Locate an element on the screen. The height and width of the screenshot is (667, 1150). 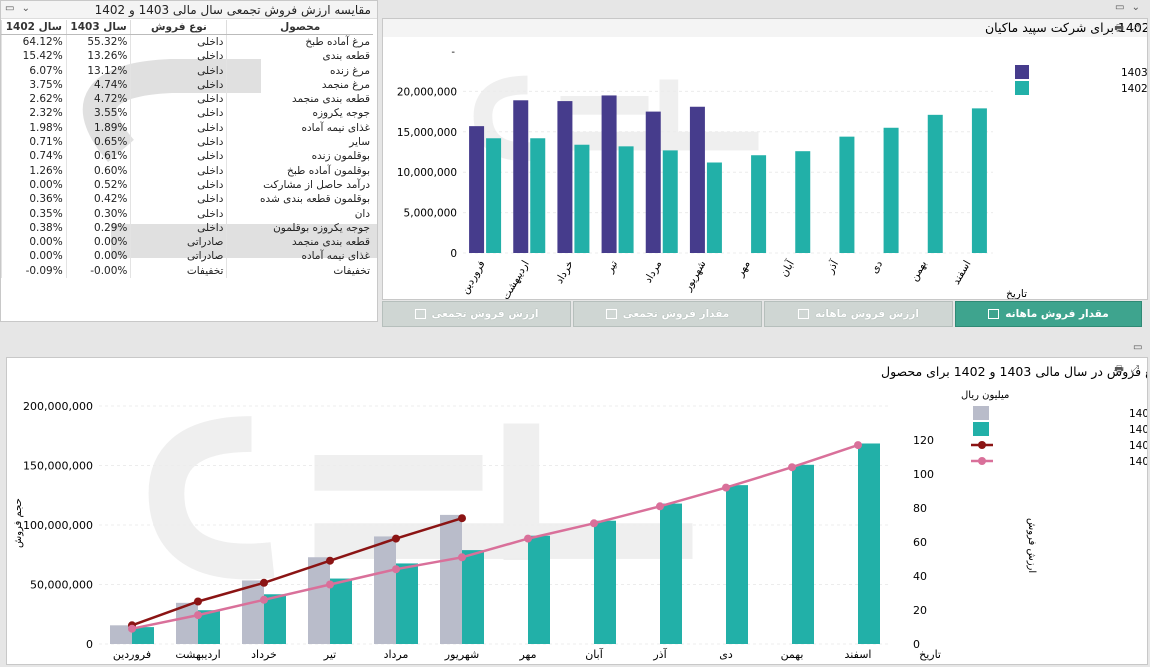
x-tick-label: مرداد is located at coordinates (653, 272).